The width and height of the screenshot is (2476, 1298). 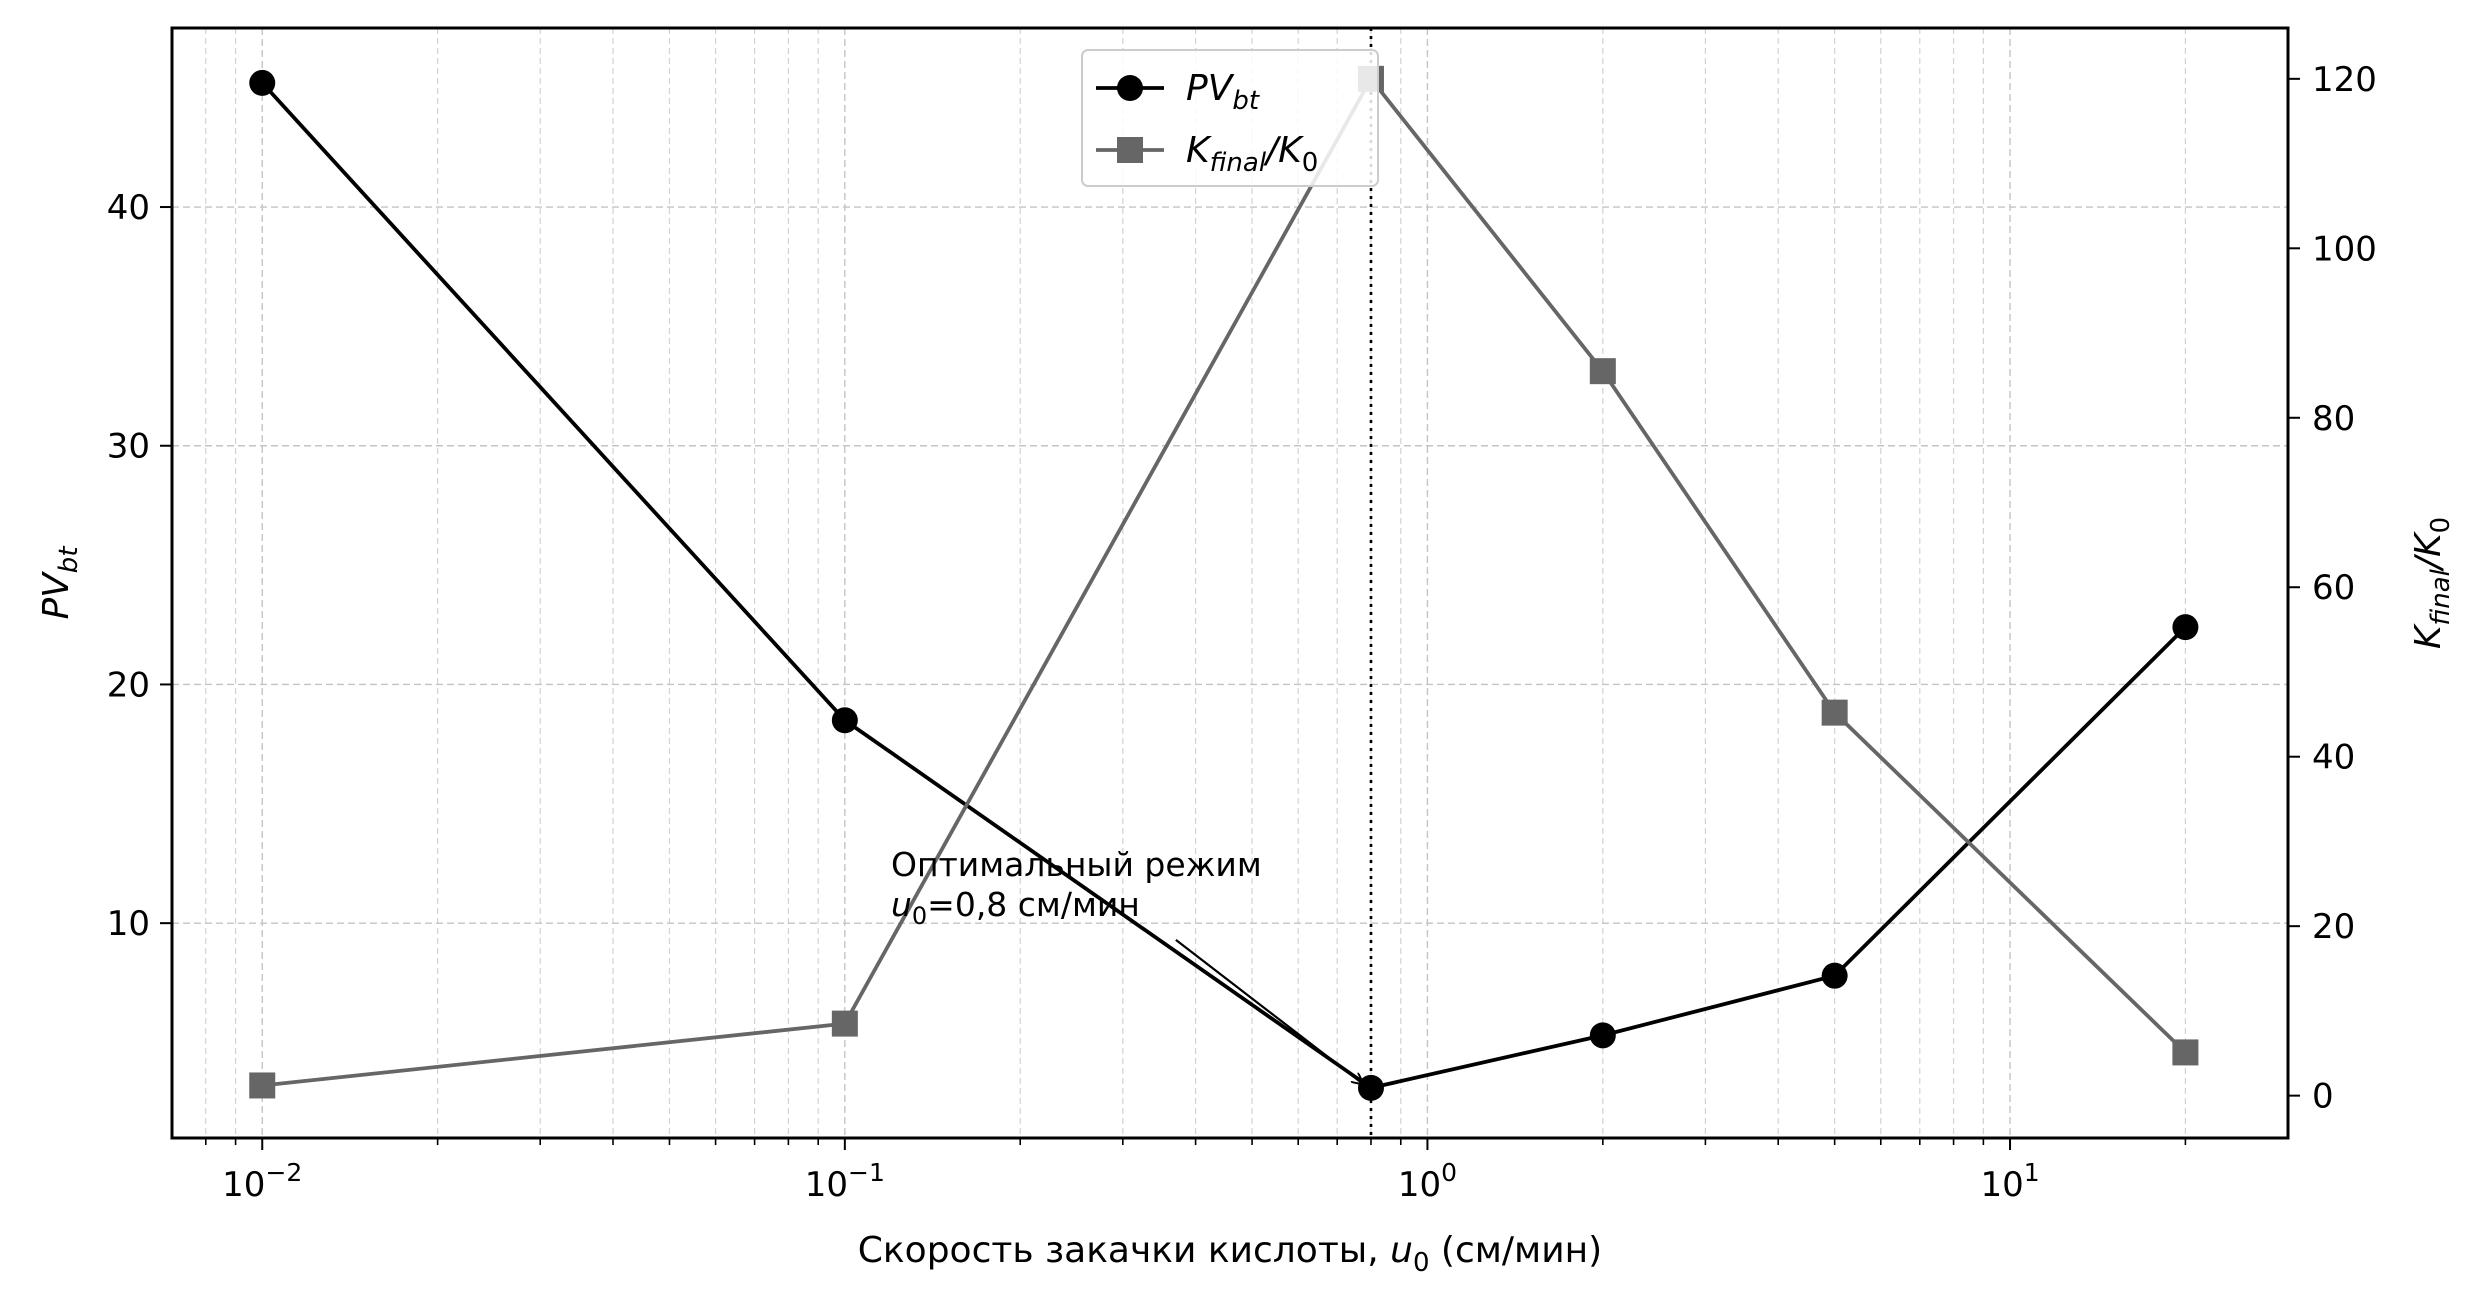 I want to click on annotation-arrow, so click(x=1269, y=1011).